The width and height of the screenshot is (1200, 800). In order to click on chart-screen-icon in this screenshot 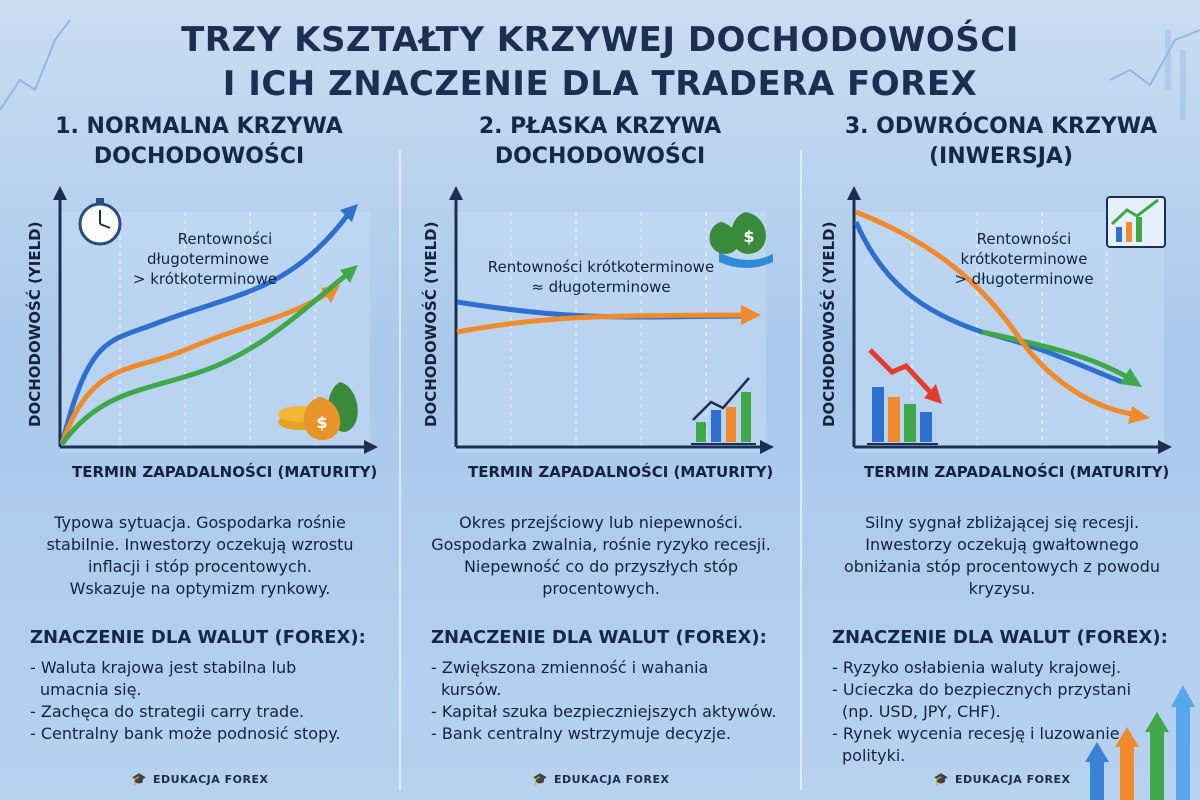, I will do `click(1136, 222)`.